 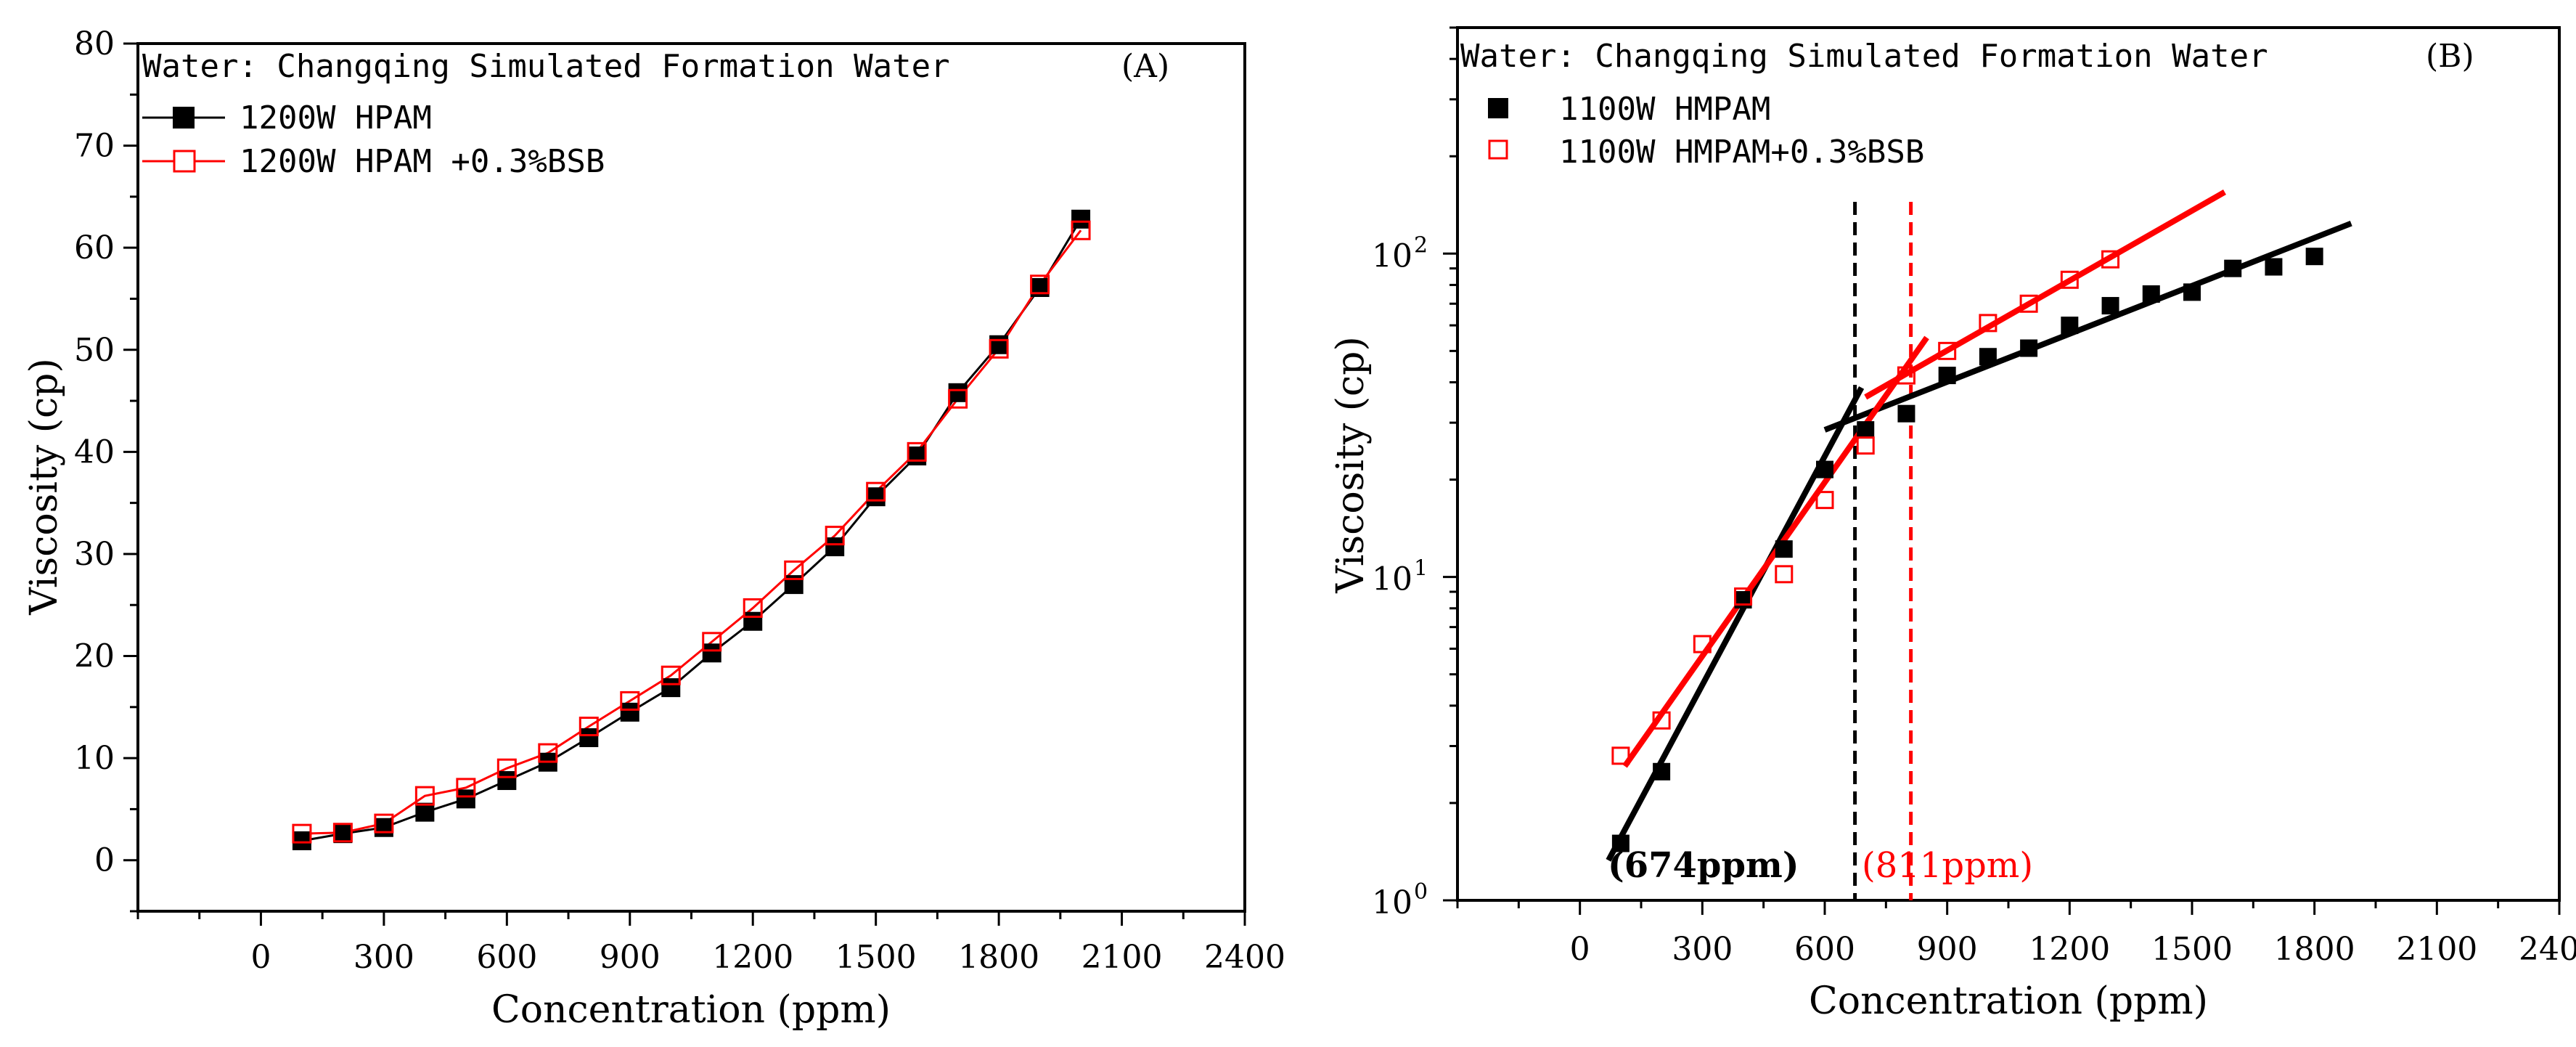 What do you see at coordinates (374, 139) in the screenshot?
I see `chart-a-legend: 1200W HPAM 1200W HPAM +0.3%BSB` at bounding box center [374, 139].